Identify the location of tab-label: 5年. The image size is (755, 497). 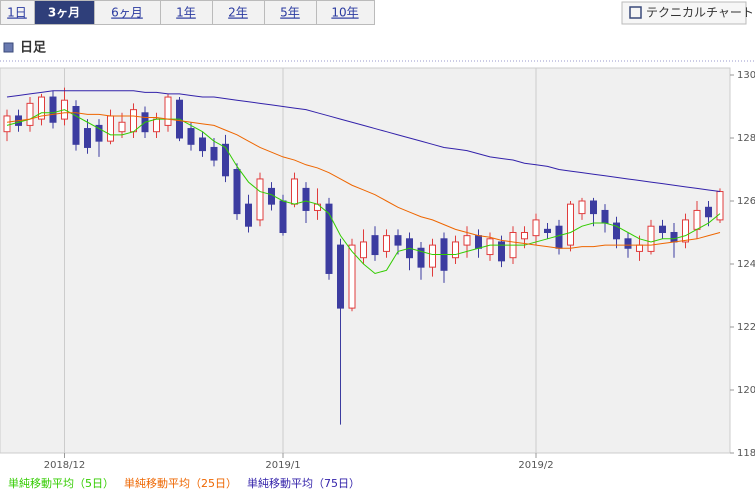
(290, 13).